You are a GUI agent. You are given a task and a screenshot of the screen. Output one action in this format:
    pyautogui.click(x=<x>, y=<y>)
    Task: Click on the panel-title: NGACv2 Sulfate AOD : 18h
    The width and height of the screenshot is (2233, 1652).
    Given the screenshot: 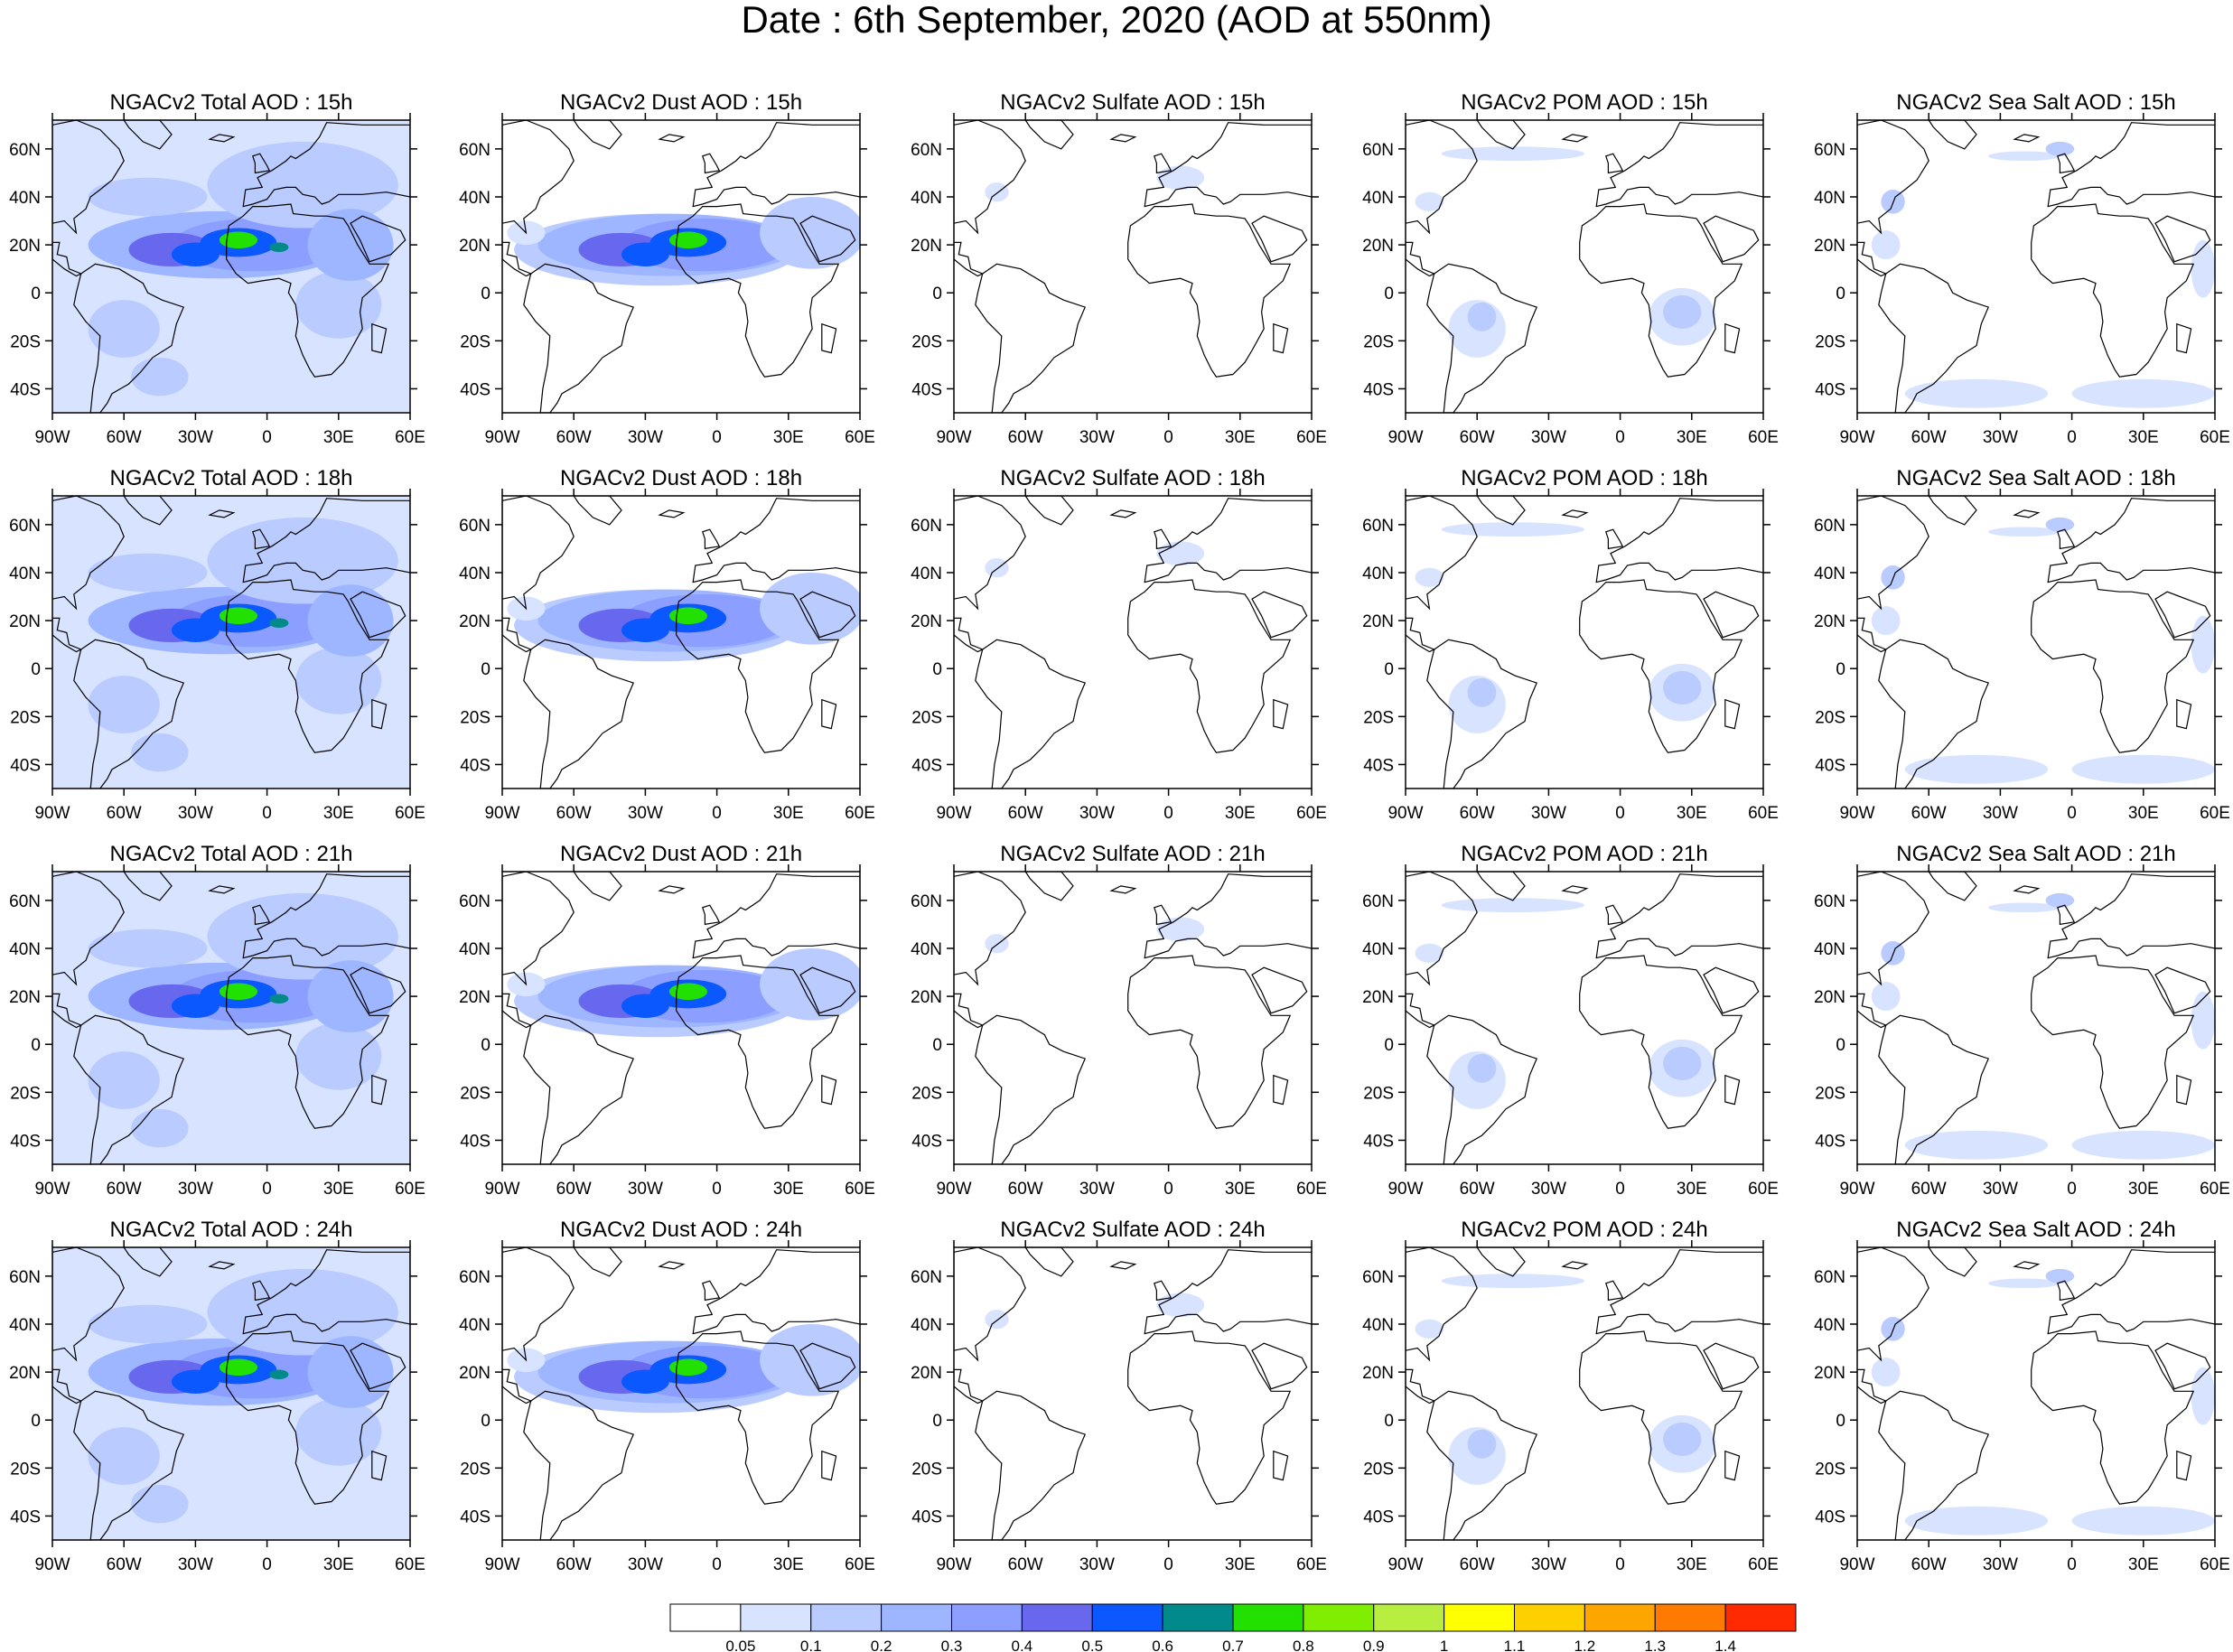 What is the action you would take?
    pyautogui.click(x=1132, y=478)
    